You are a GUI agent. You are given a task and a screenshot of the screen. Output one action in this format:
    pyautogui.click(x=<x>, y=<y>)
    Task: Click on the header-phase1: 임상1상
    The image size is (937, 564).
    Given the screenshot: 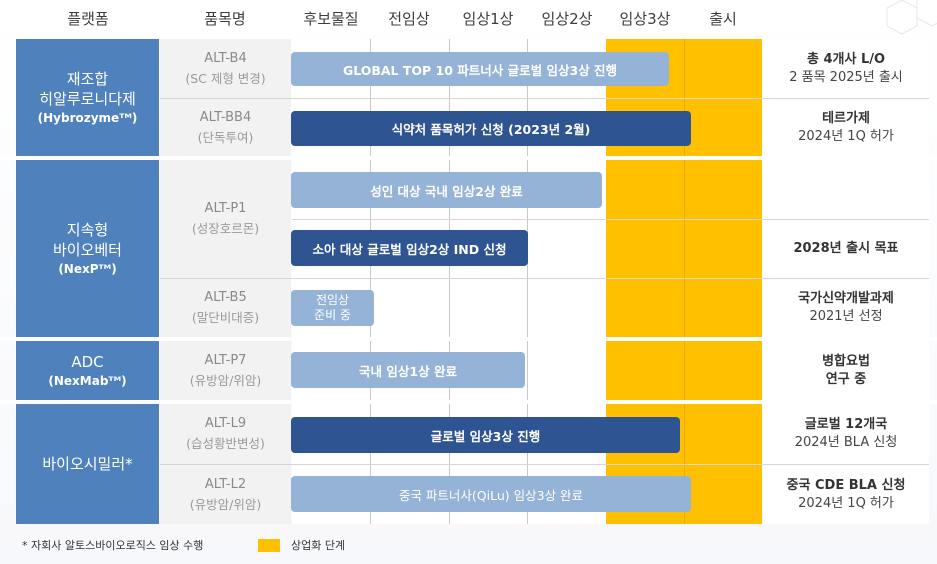 What is the action you would take?
    pyautogui.click(x=488, y=19)
    